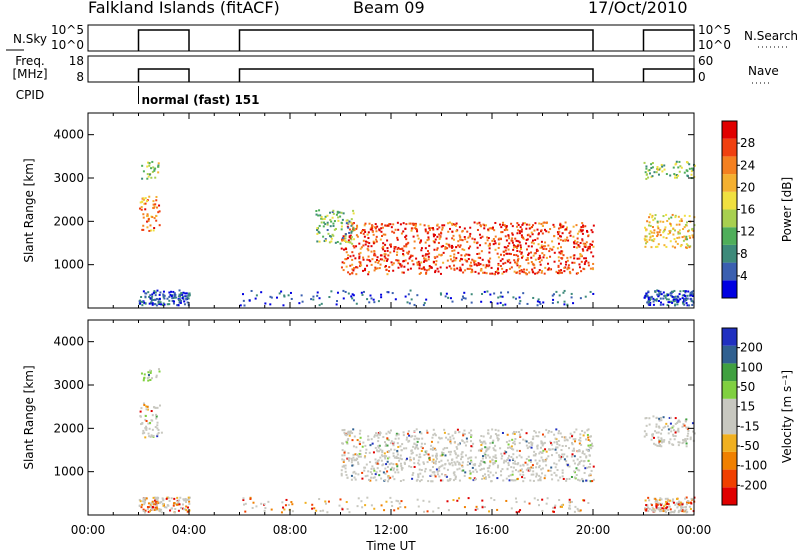  Describe the element at coordinates (290, 530) in the screenshot. I see `x-tick-label: 08:00` at that location.